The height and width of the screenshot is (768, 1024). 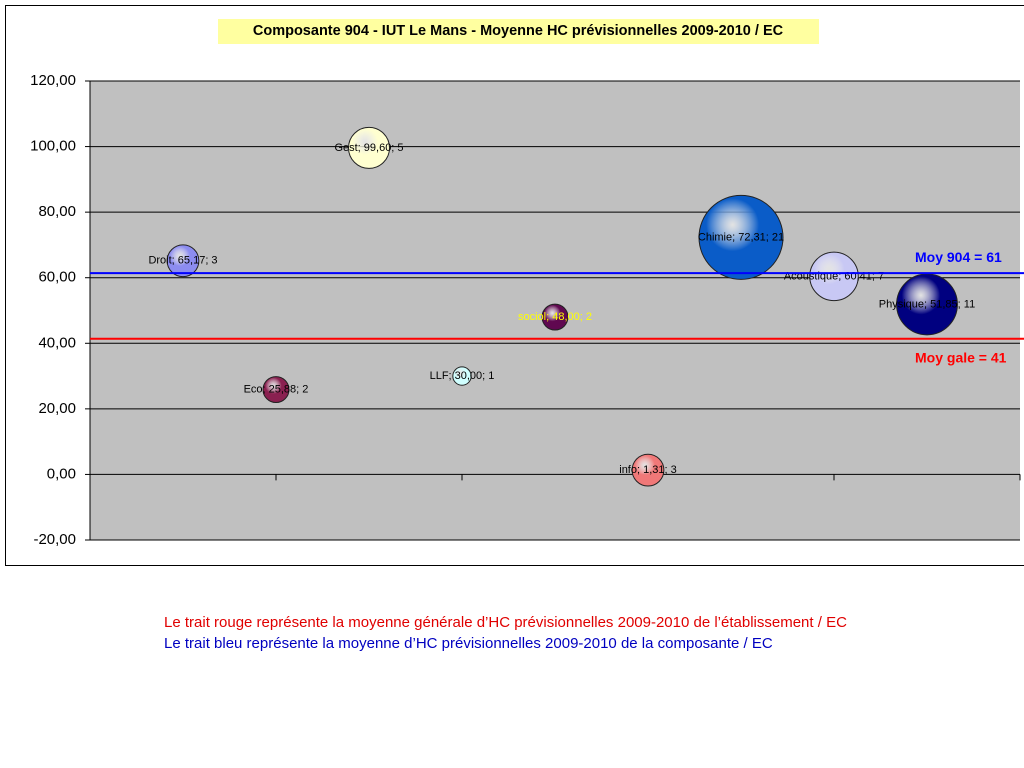 What do you see at coordinates (958, 257) in the screenshot?
I see `reference-label: Moy 904 = 61` at bounding box center [958, 257].